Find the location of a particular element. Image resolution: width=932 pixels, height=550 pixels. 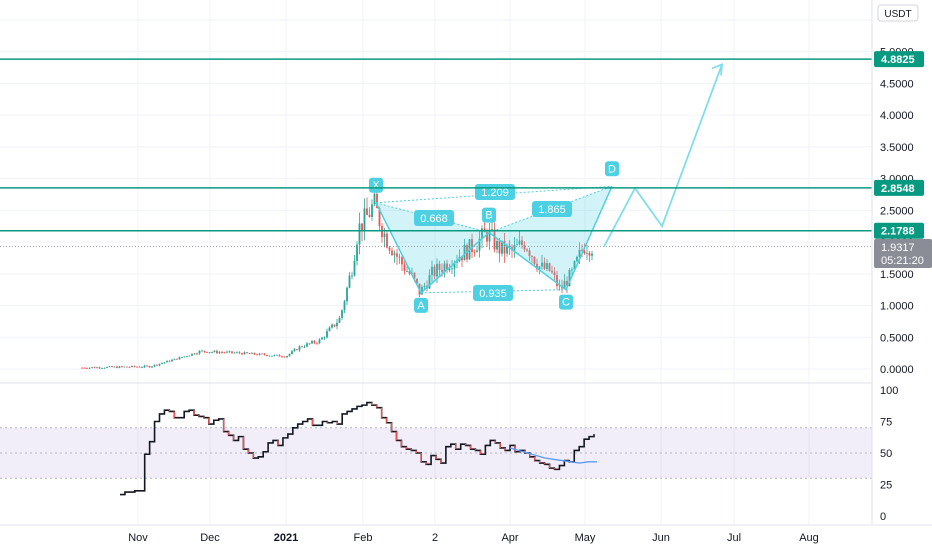

projection-arrowhead is located at coordinates (717, 69).